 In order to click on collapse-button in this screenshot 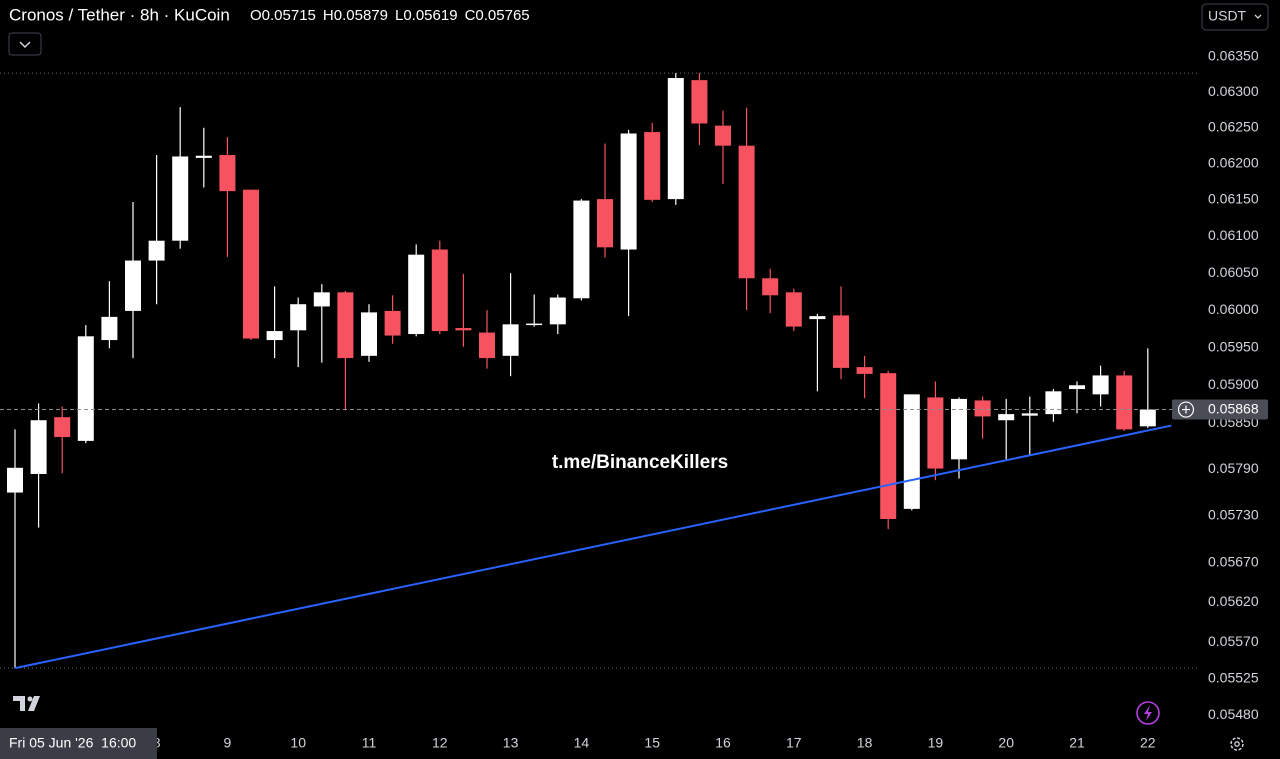, I will do `click(25, 44)`.